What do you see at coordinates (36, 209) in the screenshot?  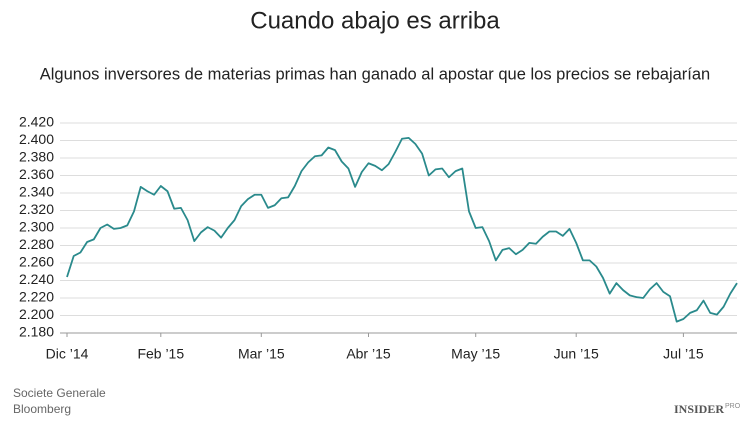 I see `y-tick-label: 2.320` at bounding box center [36, 209].